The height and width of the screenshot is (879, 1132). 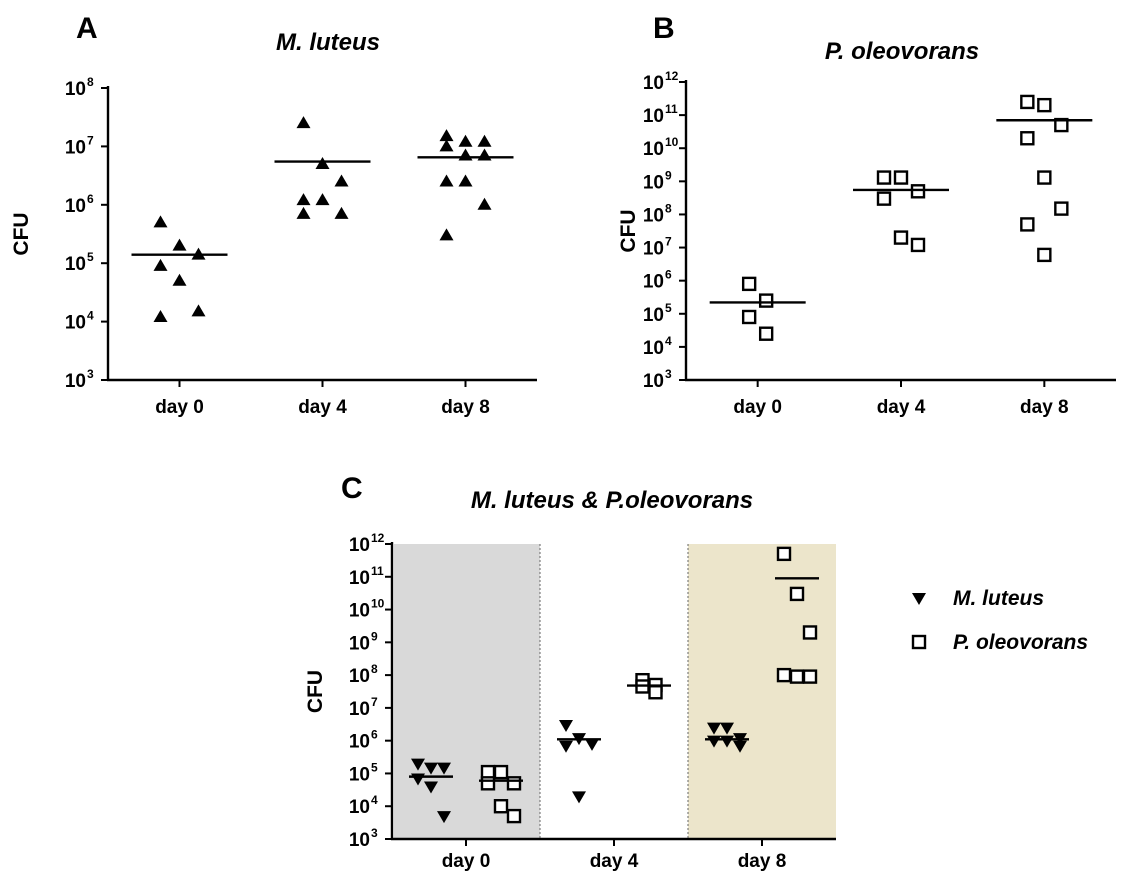 What do you see at coordinates (359, 676) in the screenshot?
I see `panel-c-y-tick-label-8: 10` at bounding box center [359, 676].